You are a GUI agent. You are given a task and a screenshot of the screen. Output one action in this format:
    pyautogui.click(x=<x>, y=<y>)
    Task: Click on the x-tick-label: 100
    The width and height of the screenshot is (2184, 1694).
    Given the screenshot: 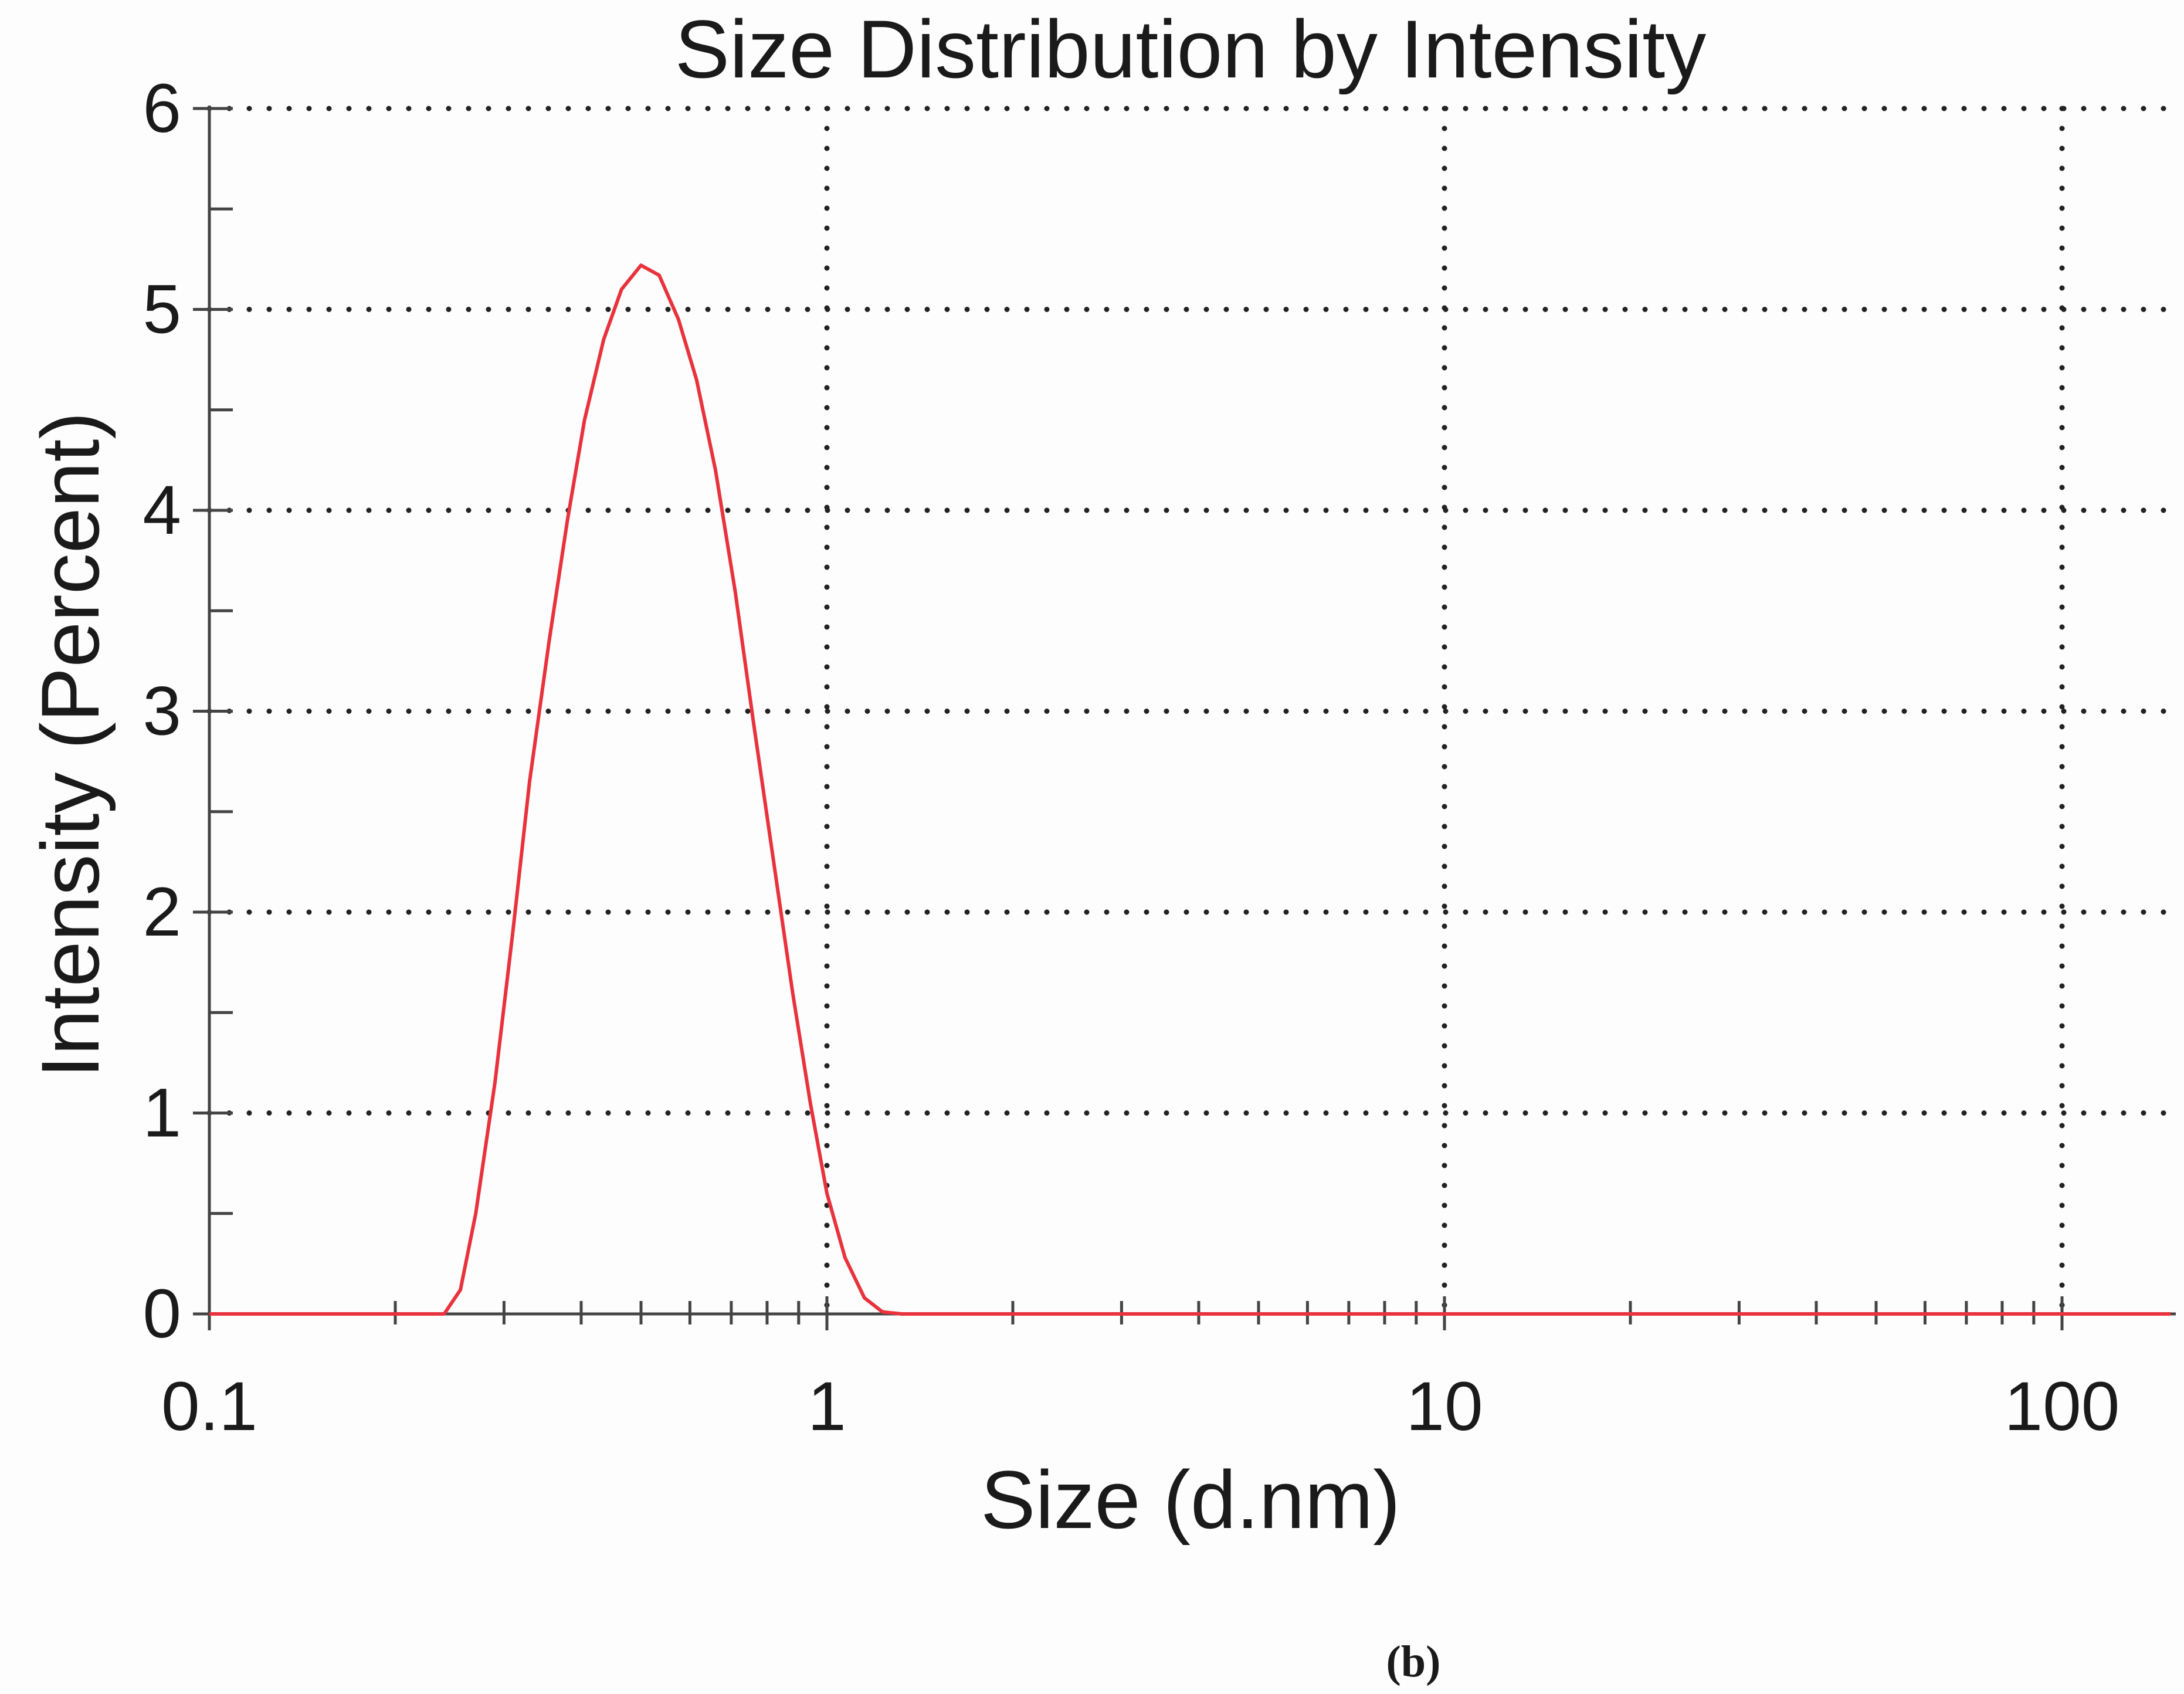 What is the action you would take?
    pyautogui.click(x=2062, y=1406)
    